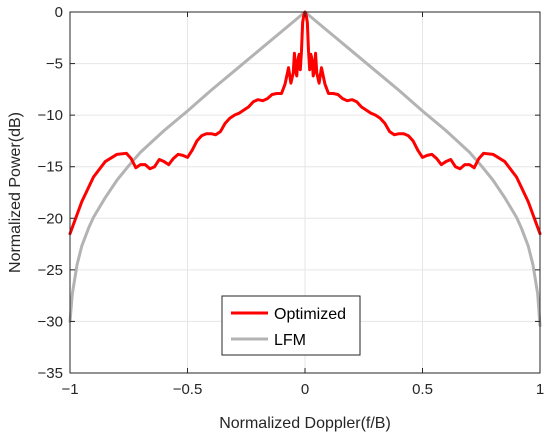 This screenshot has width=550, height=436. I want to click on y-tick-label: −30, so click(50, 321).